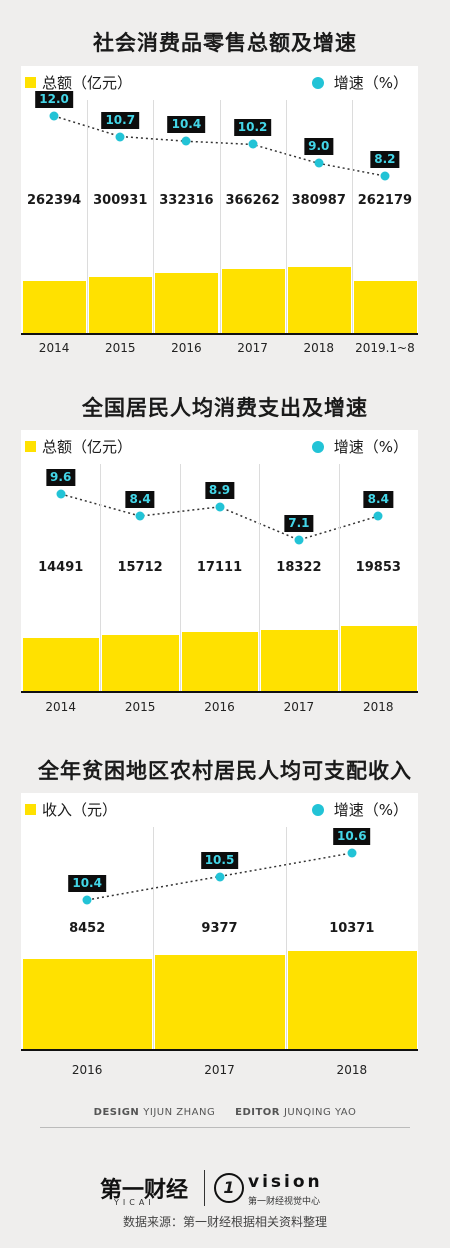  I want to click on chart1-legend: 总额（亿元） 增速（%）, so click(216, 83).